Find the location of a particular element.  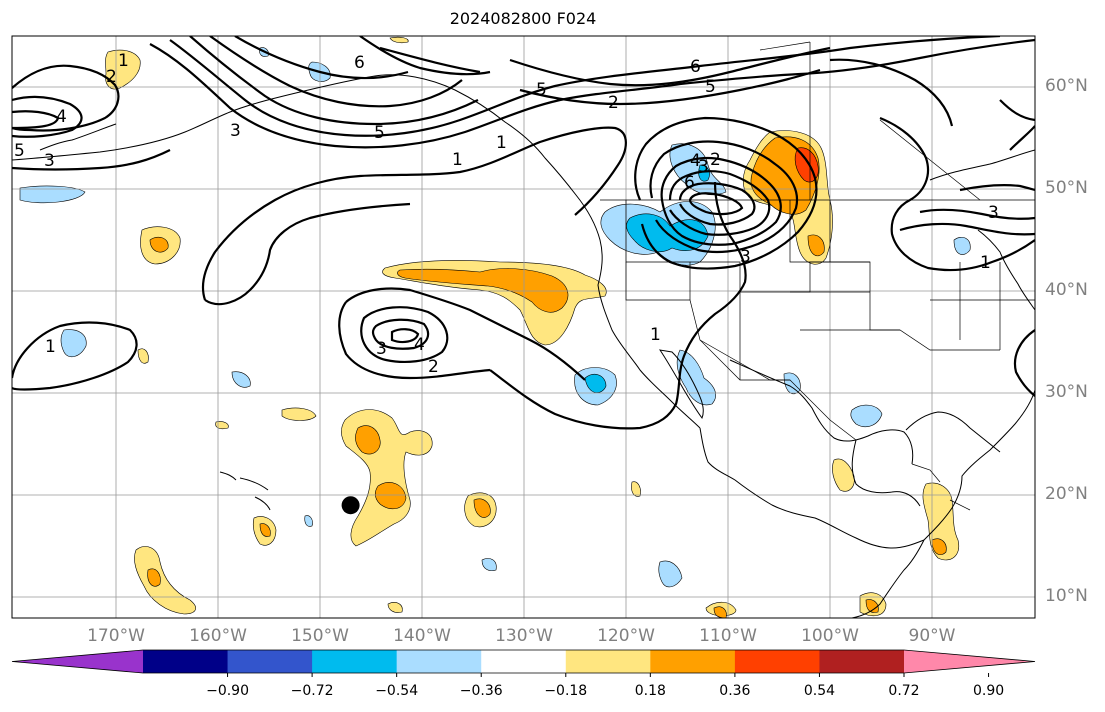

colorbar-tick-label: −0.36 is located at coordinates (481, 691).